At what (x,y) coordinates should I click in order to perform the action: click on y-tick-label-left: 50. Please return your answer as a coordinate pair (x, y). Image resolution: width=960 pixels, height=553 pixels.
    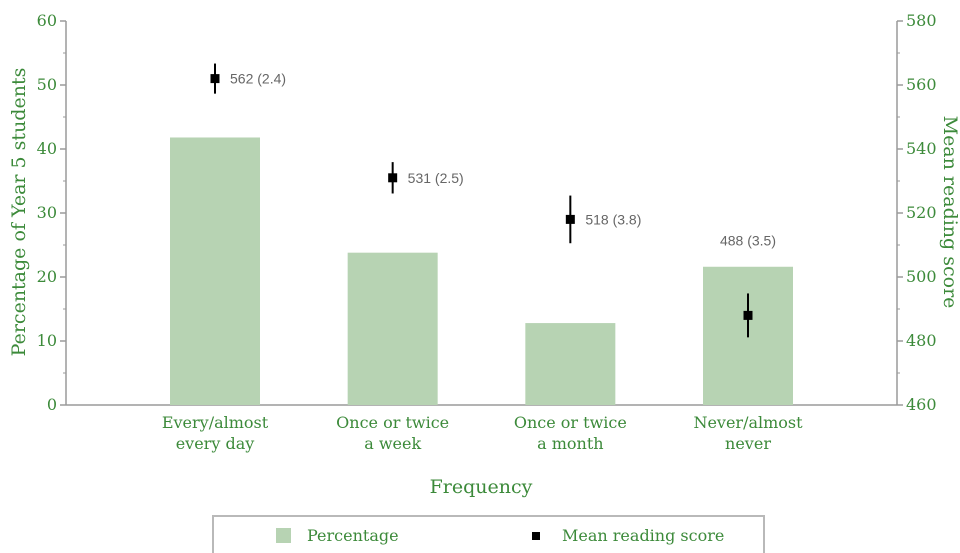
    Looking at the image, I should click on (47, 84).